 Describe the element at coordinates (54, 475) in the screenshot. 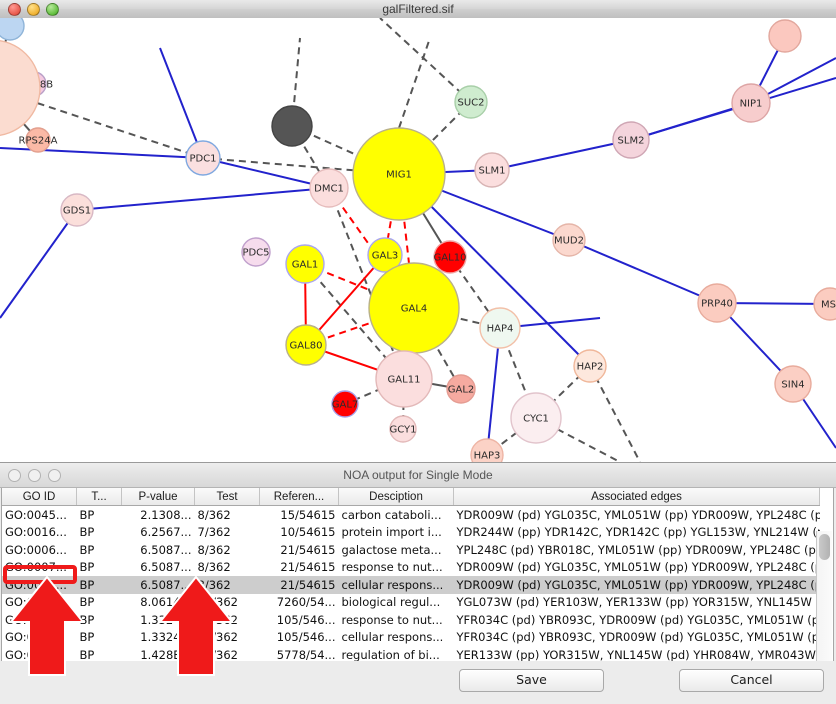

I see `noa-zoom-button` at that location.